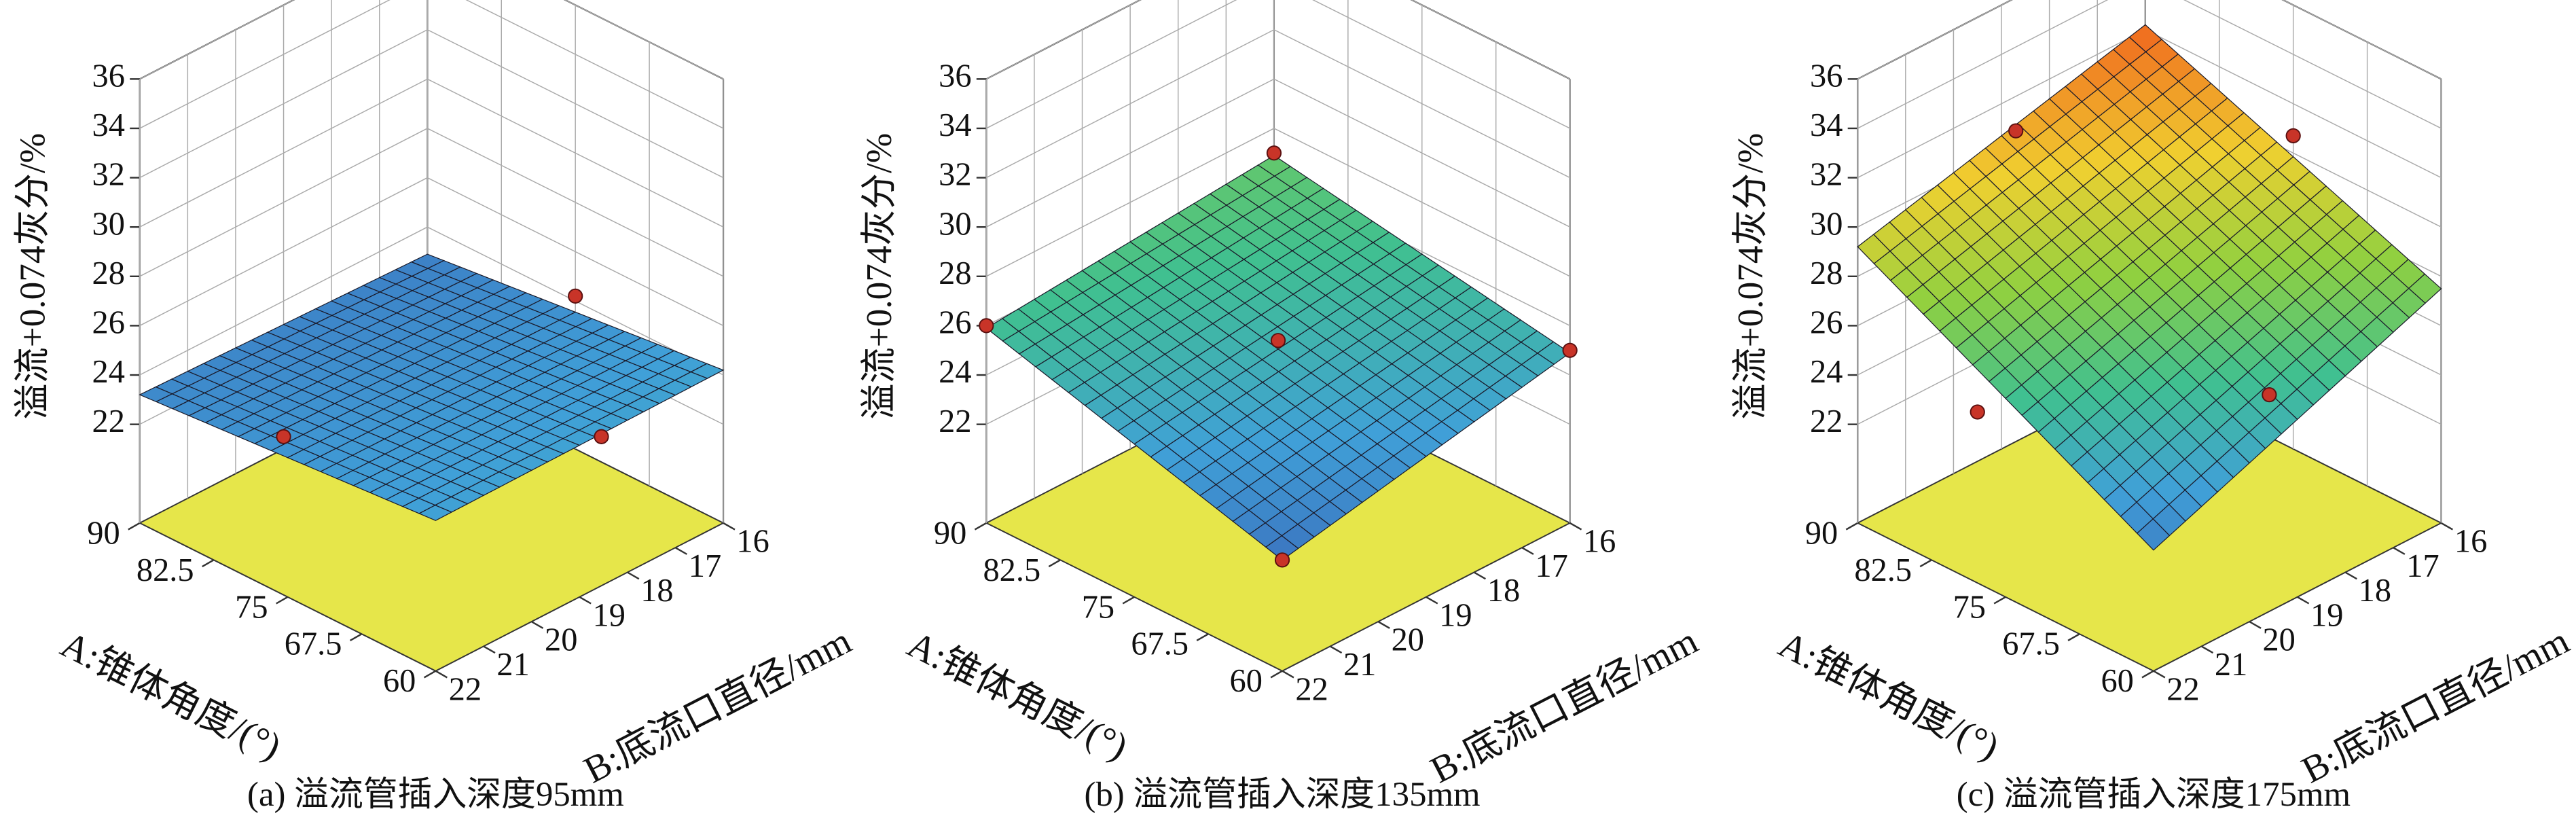 This screenshot has height=824, width=2576. What do you see at coordinates (1282, 794) in the screenshot?
I see `caption: (b) 溢流管插入深度135mm` at bounding box center [1282, 794].